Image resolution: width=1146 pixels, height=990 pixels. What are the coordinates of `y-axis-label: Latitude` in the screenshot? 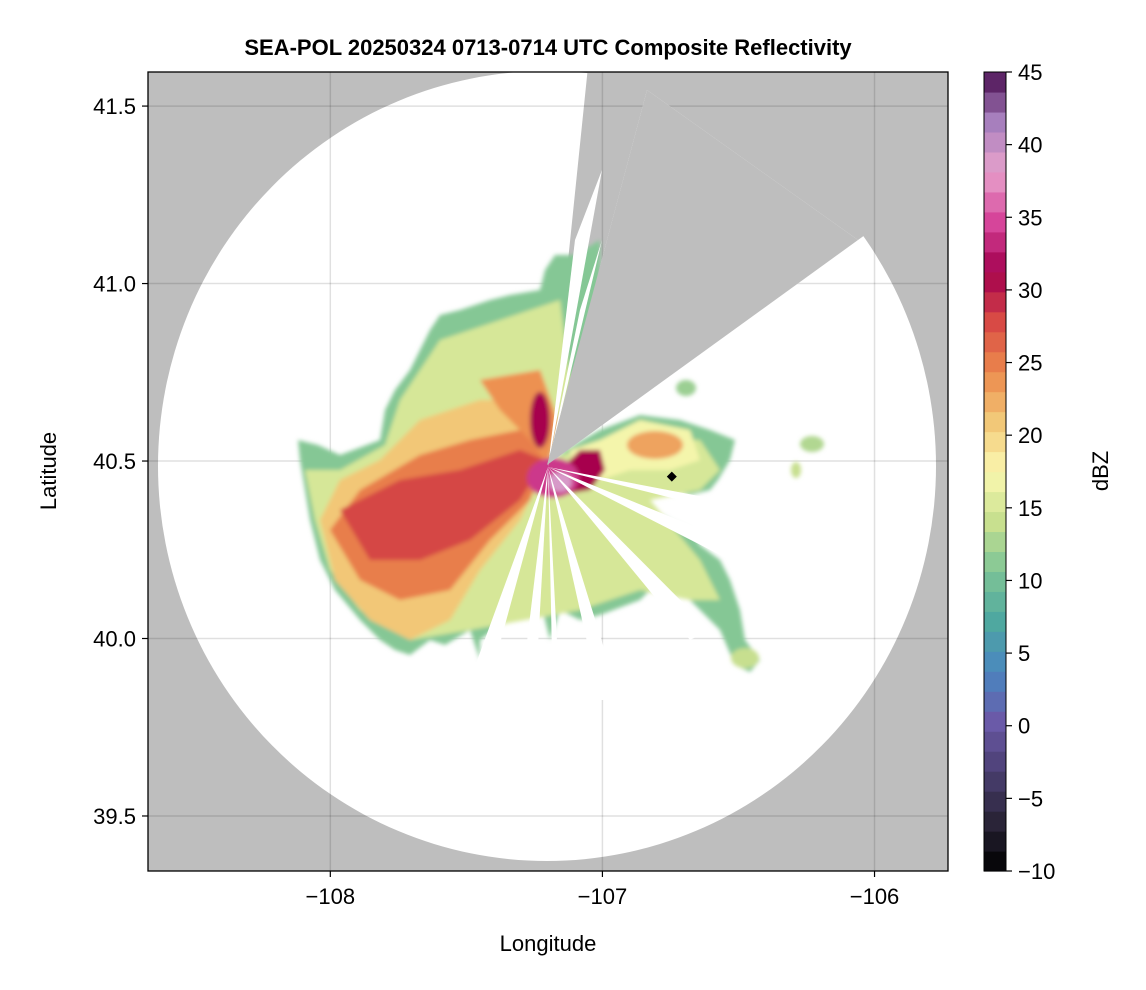 It's located at (48, 471).